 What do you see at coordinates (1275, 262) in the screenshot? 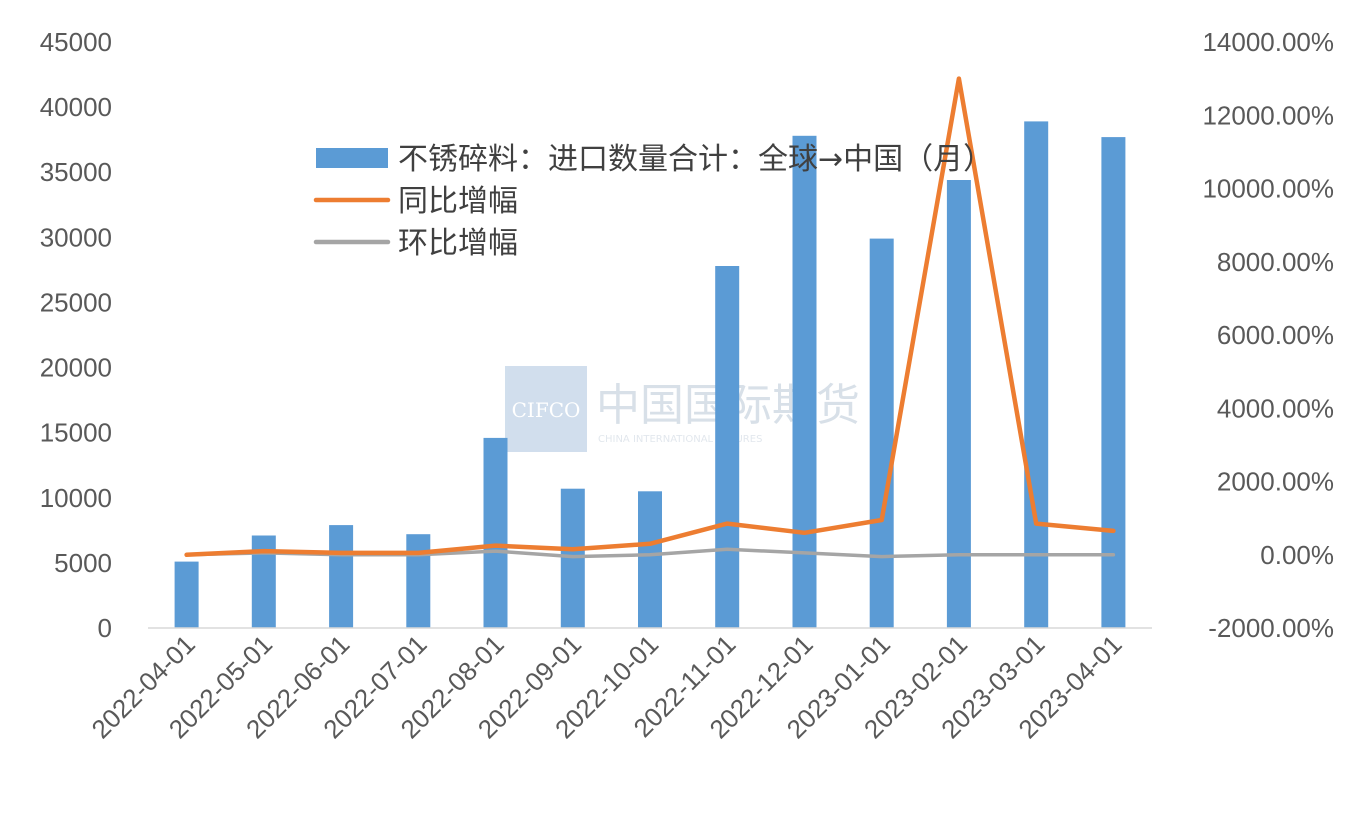
I see `y-right-tick-label: 8000.00%` at bounding box center [1275, 262].